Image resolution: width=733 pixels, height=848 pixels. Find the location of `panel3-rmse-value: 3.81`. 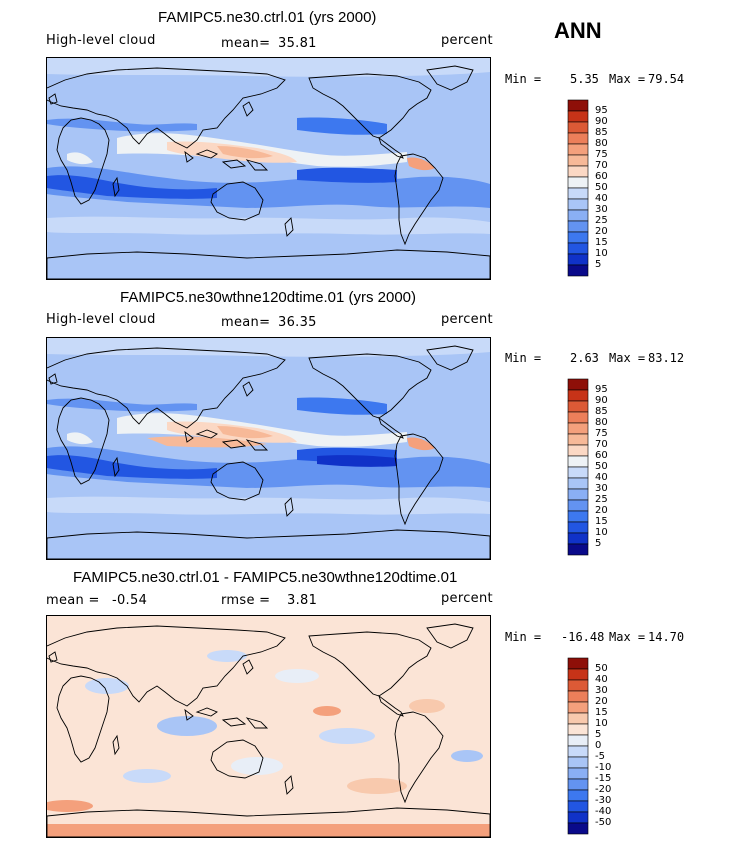

panel3-rmse-value: 3.81 is located at coordinates (302, 600).